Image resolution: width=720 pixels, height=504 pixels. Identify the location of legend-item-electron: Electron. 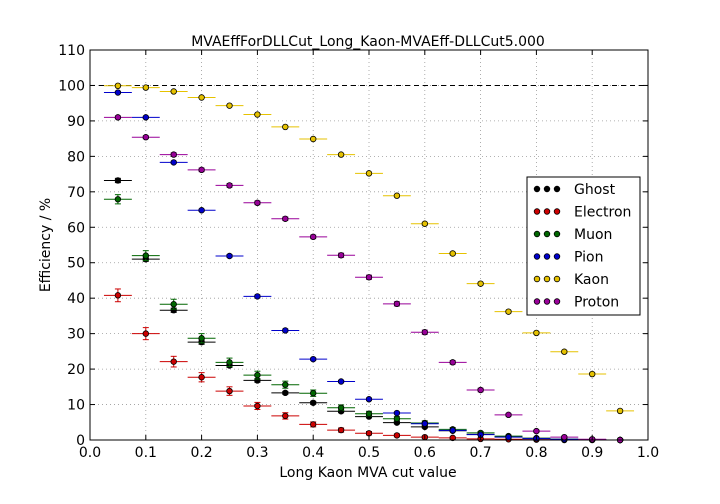
(582, 213).